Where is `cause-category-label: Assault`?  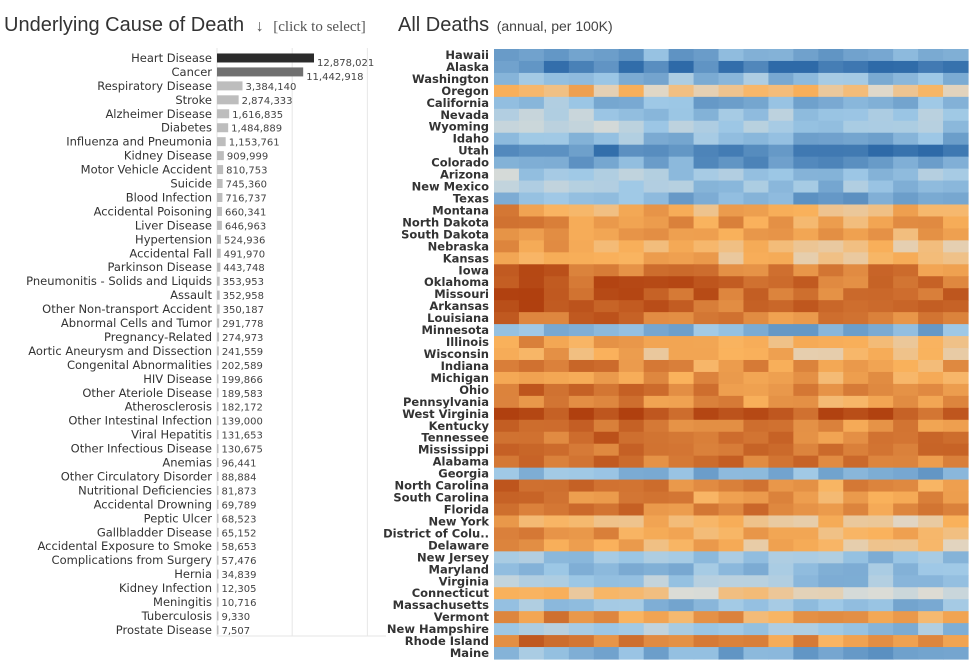
cause-category-label: Assault is located at coordinates (191, 295).